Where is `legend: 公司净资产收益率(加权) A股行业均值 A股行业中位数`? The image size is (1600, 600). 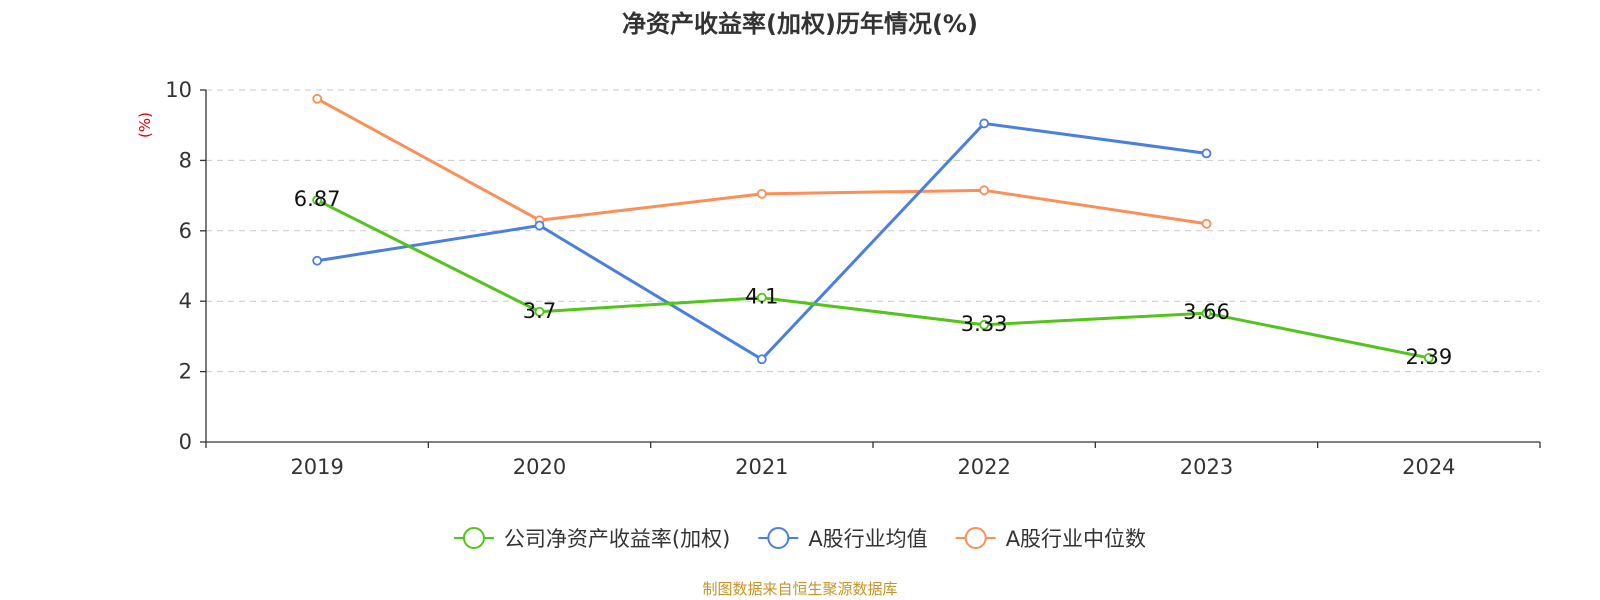 legend: 公司净资产收益率(加权) A股行业均值 A股行业中位数 is located at coordinates (799, 539).